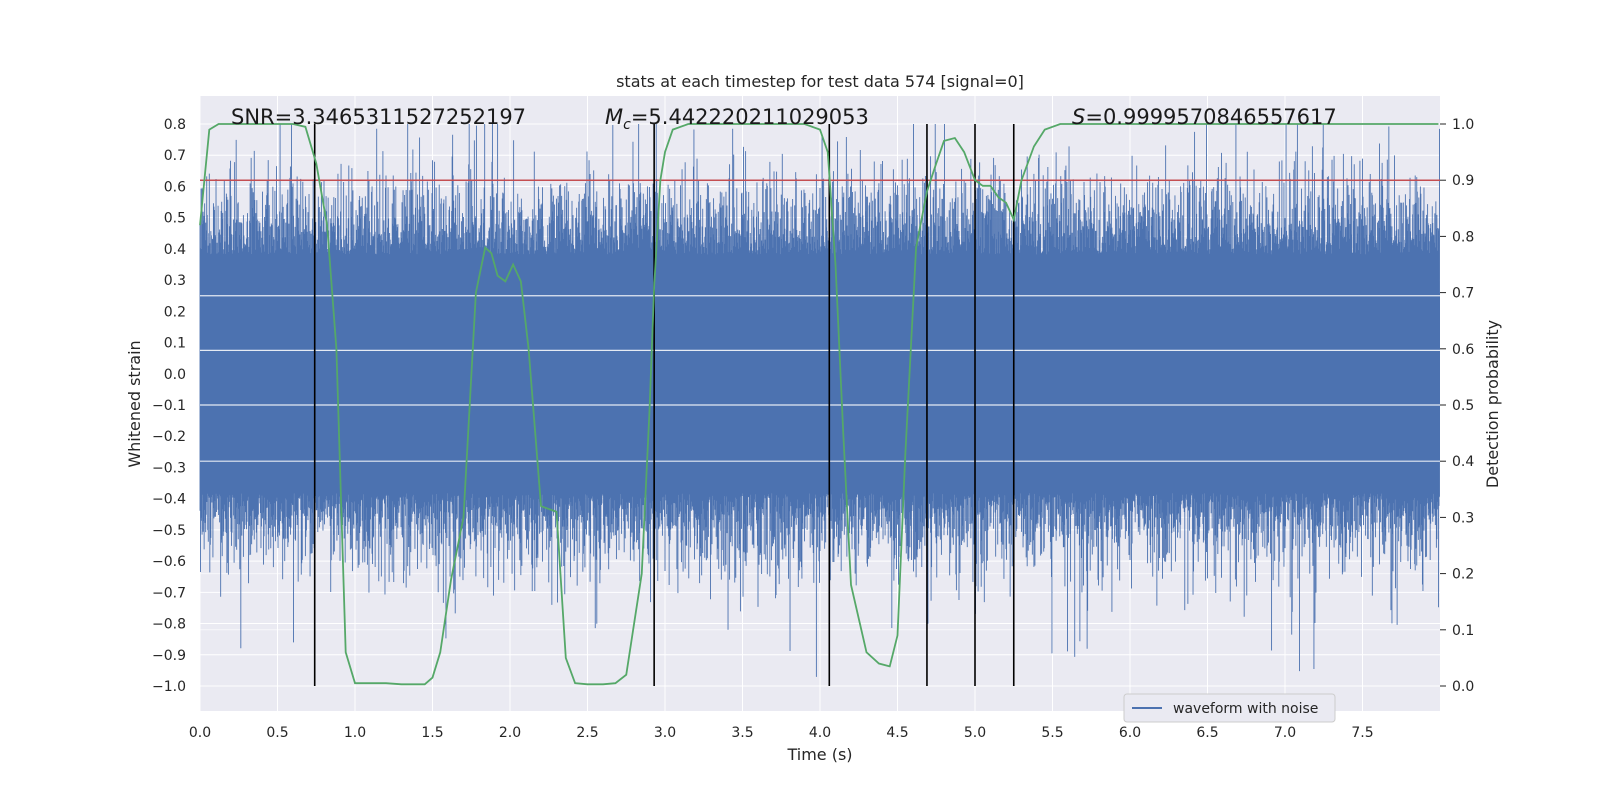  What do you see at coordinates (175, 344) in the screenshot?
I see `y-tick-label: 0.1` at bounding box center [175, 344].